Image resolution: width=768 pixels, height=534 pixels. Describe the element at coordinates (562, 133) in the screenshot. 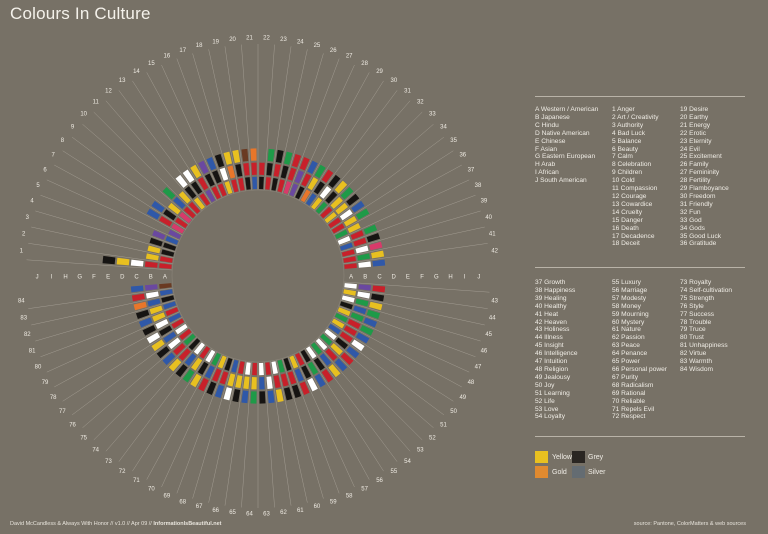

I see `culture-legend-item: D Native American` at that location.